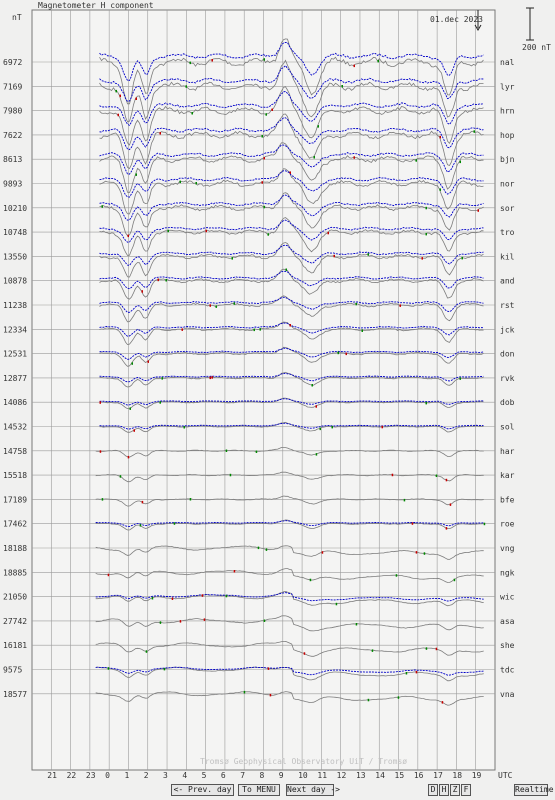 The image size is (555, 800). What do you see at coordinates (507, 524) in the screenshot?
I see `station-code: roe` at bounding box center [507, 524].